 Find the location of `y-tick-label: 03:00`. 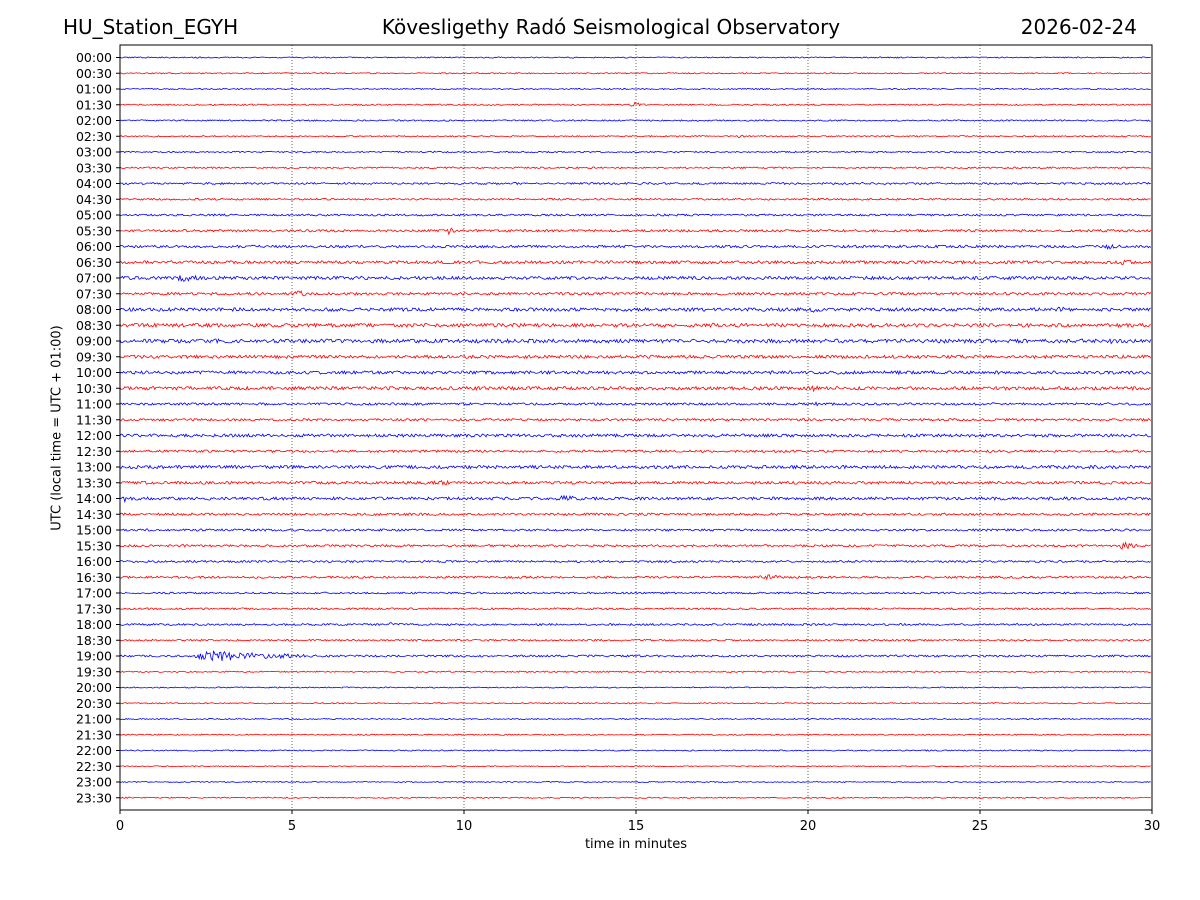

y-tick-label: 03:00 is located at coordinates (94, 152).